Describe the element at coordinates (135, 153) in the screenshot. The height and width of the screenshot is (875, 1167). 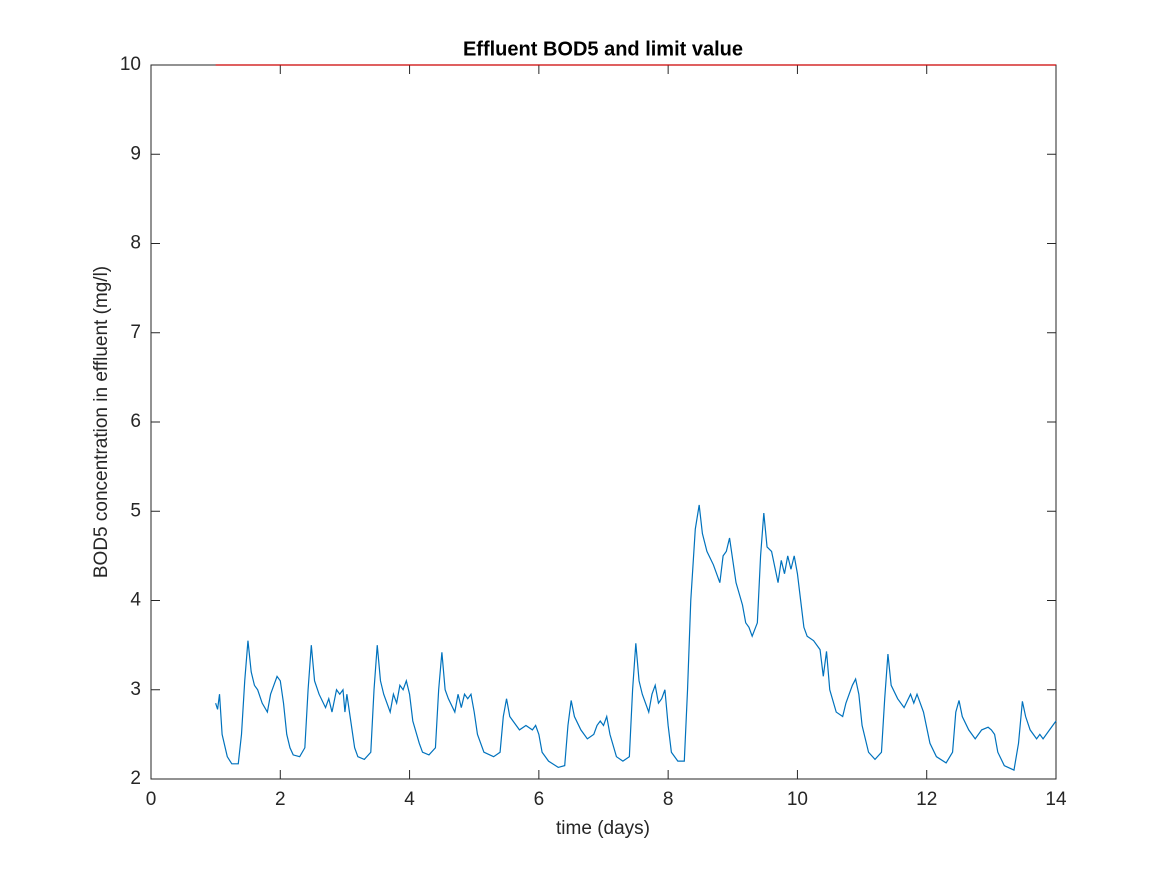
I see `y-tick-label: 9` at that location.